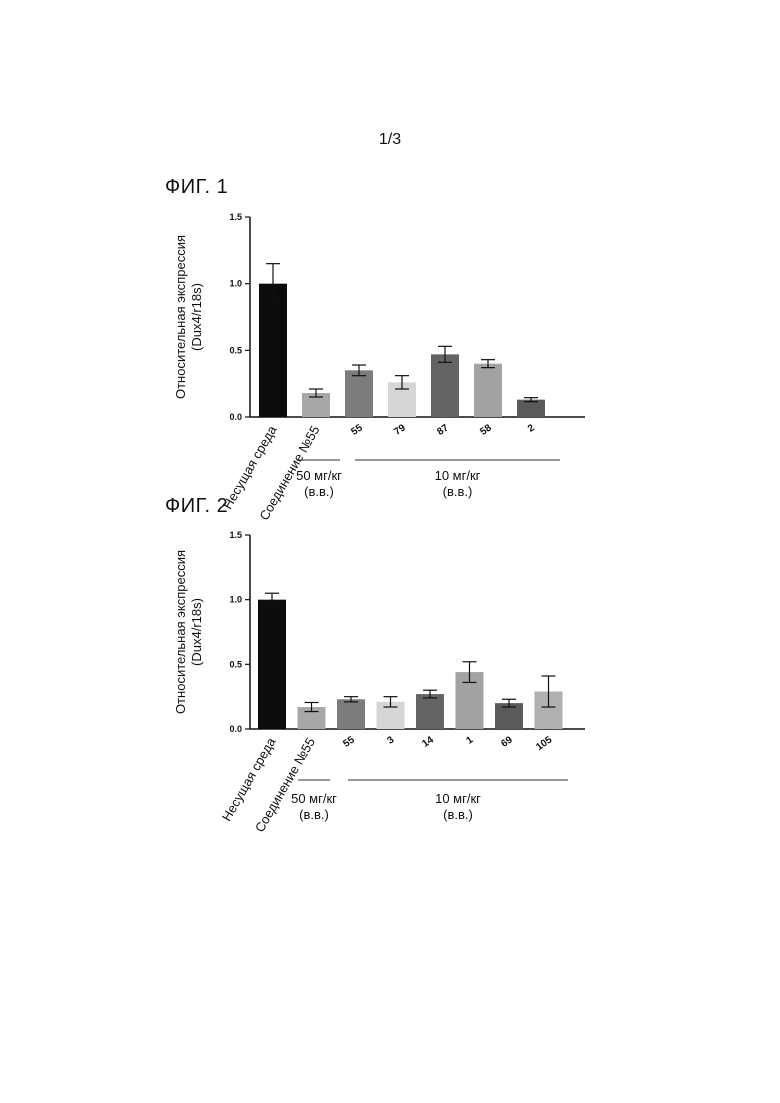  Describe the element at coordinates (469, 740) in the screenshot. I see `x-tick-label: 1` at that location.